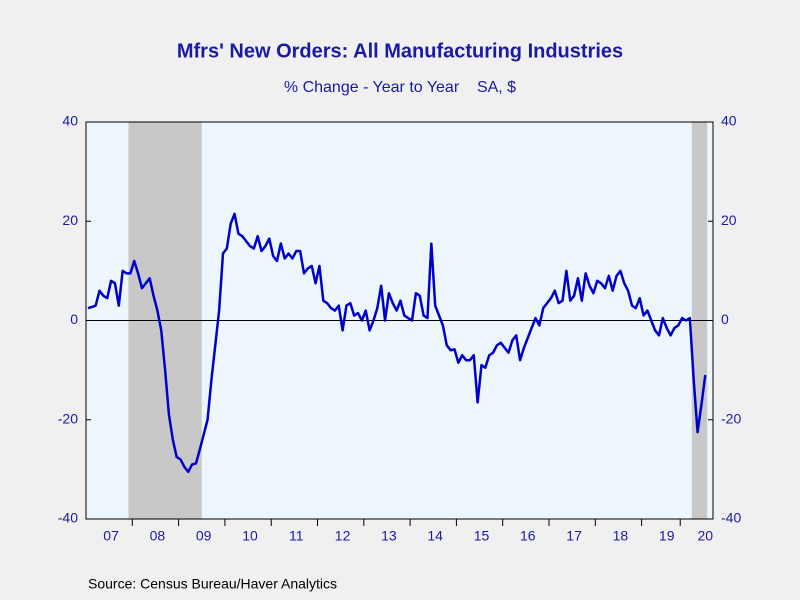 This screenshot has width=800, height=600. I want to click on x-tick-label: 09, so click(204, 536).